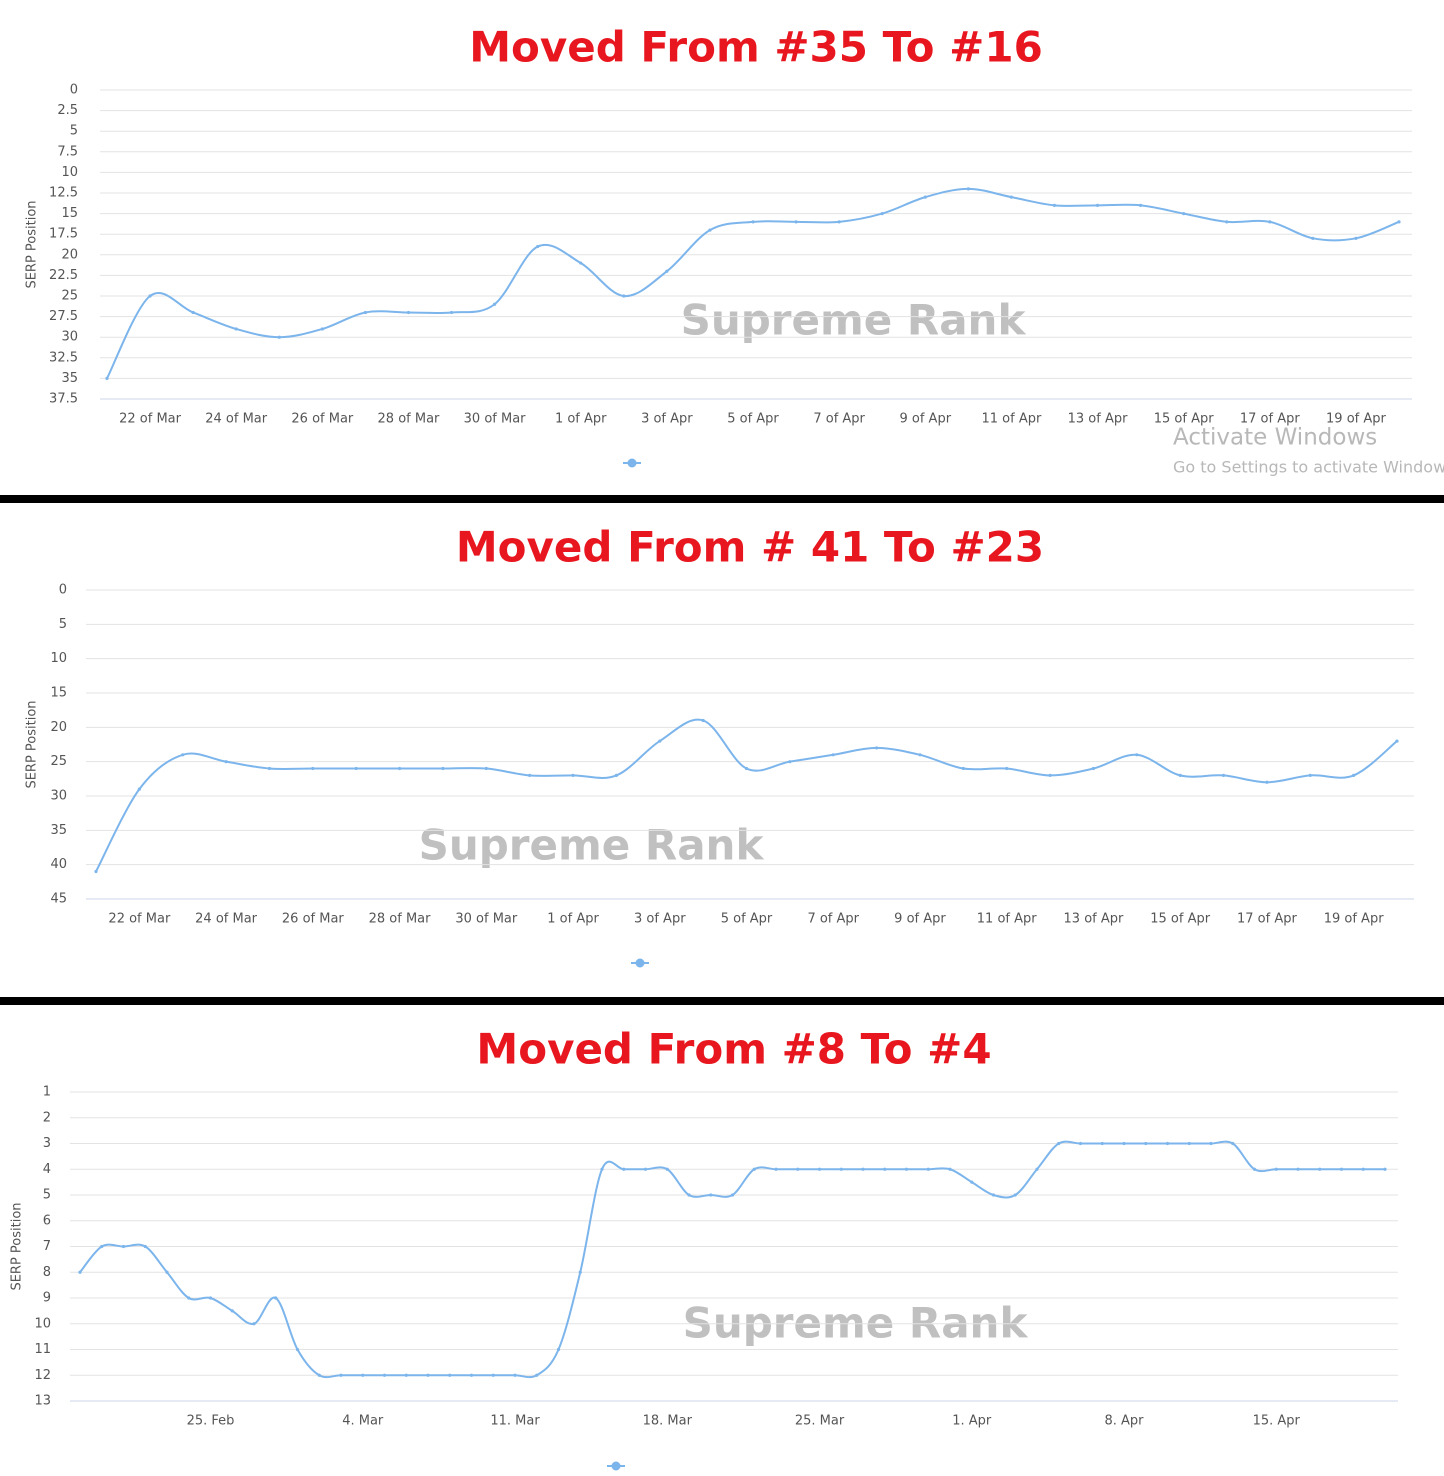  I want to click on y-tick-label: 12, so click(42, 1375).